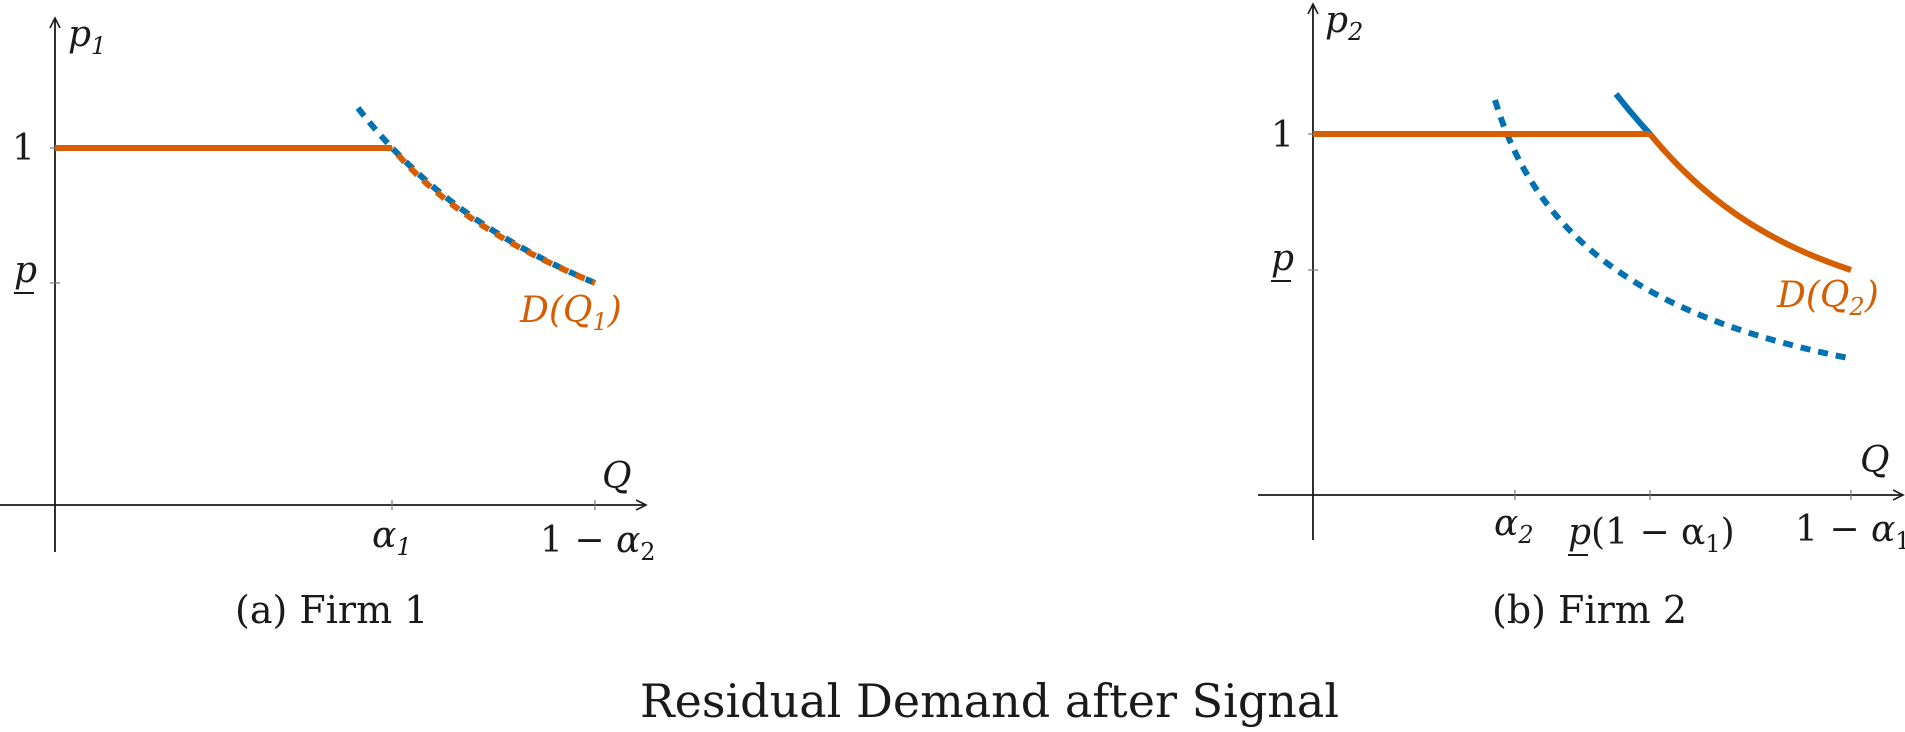 This screenshot has height=732, width=1905. What do you see at coordinates (1749, 202) in the screenshot?
I see `orange-solid-demand-curve` at bounding box center [1749, 202].